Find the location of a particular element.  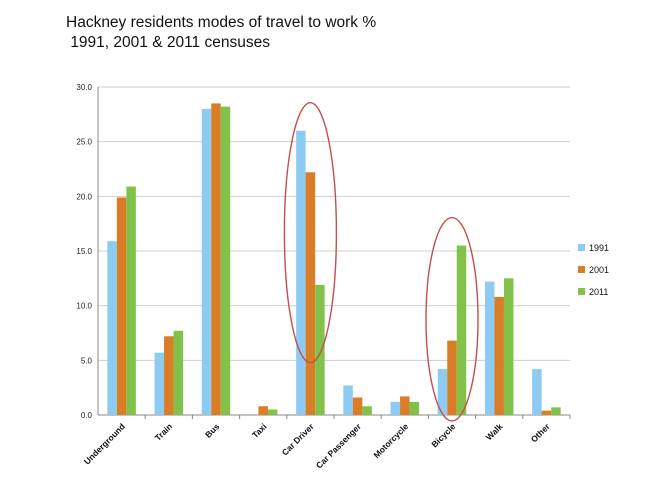

x-tick-label: Train is located at coordinates (163, 431).